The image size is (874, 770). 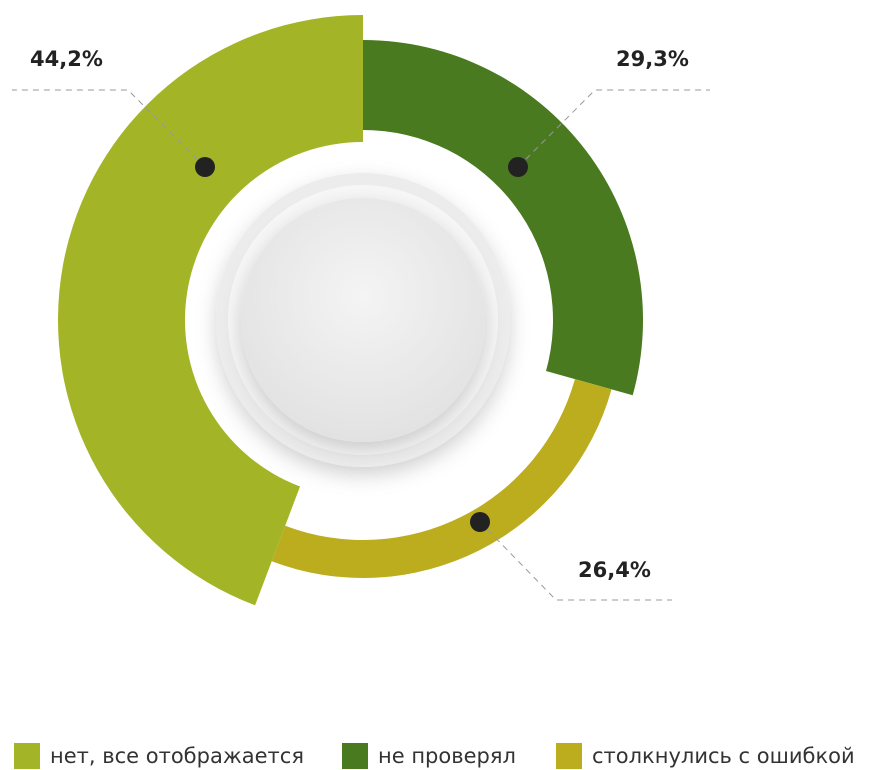 I want to click on value-label: 44,2%, so click(x=66, y=59).